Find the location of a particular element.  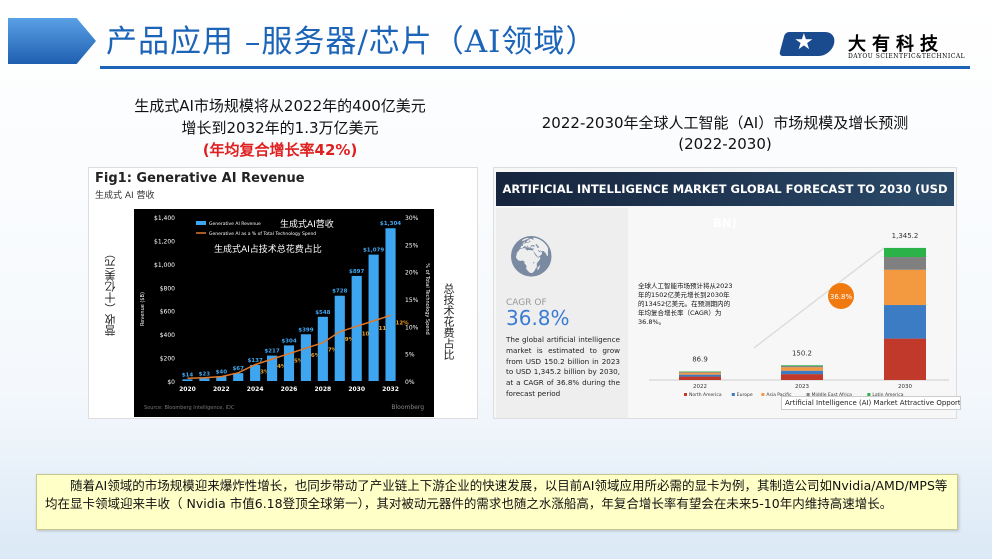

bar-value-label: $399 is located at coordinates (305, 330).